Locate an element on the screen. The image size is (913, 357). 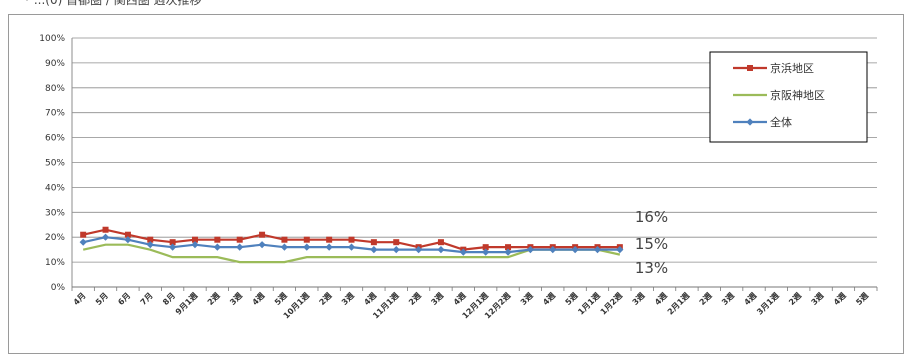
x-tick-label: 6月 is located at coordinates (124, 299).